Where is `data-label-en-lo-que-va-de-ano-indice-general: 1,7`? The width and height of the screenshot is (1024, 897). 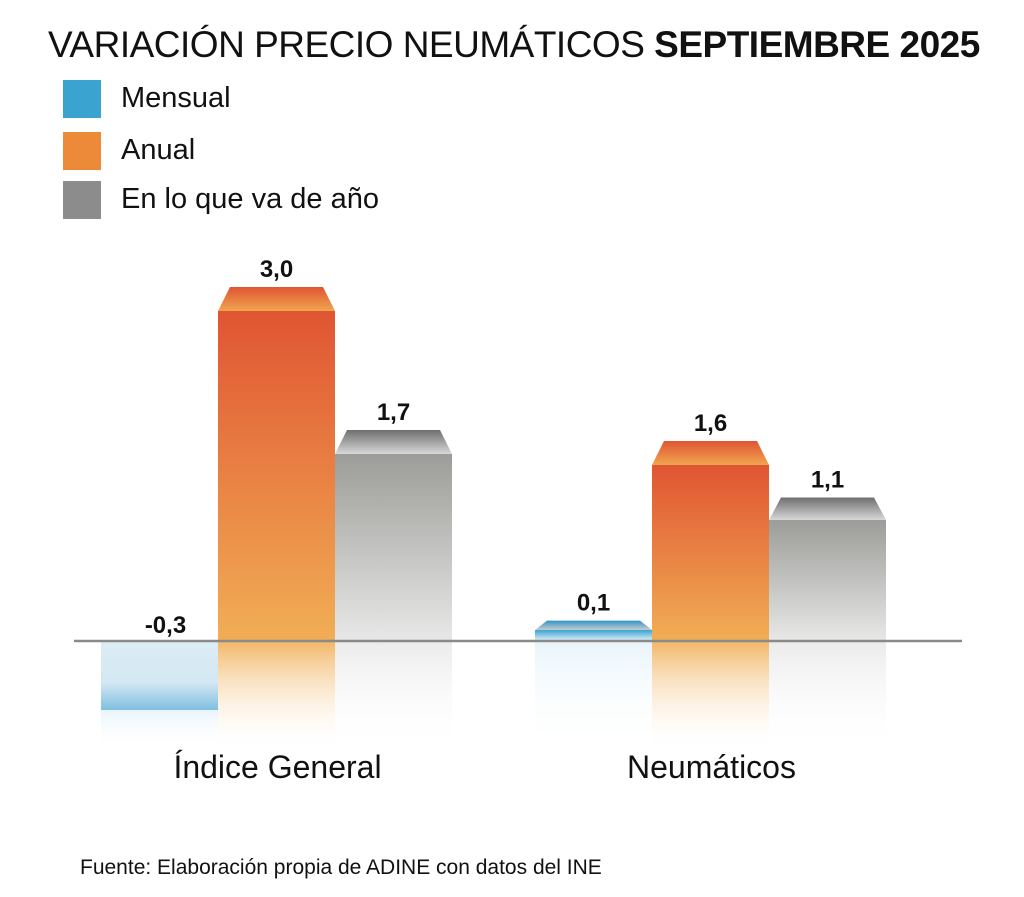
data-label-en-lo-que-va-de-ano-indice-general: 1,7 is located at coordinates (393, 412).